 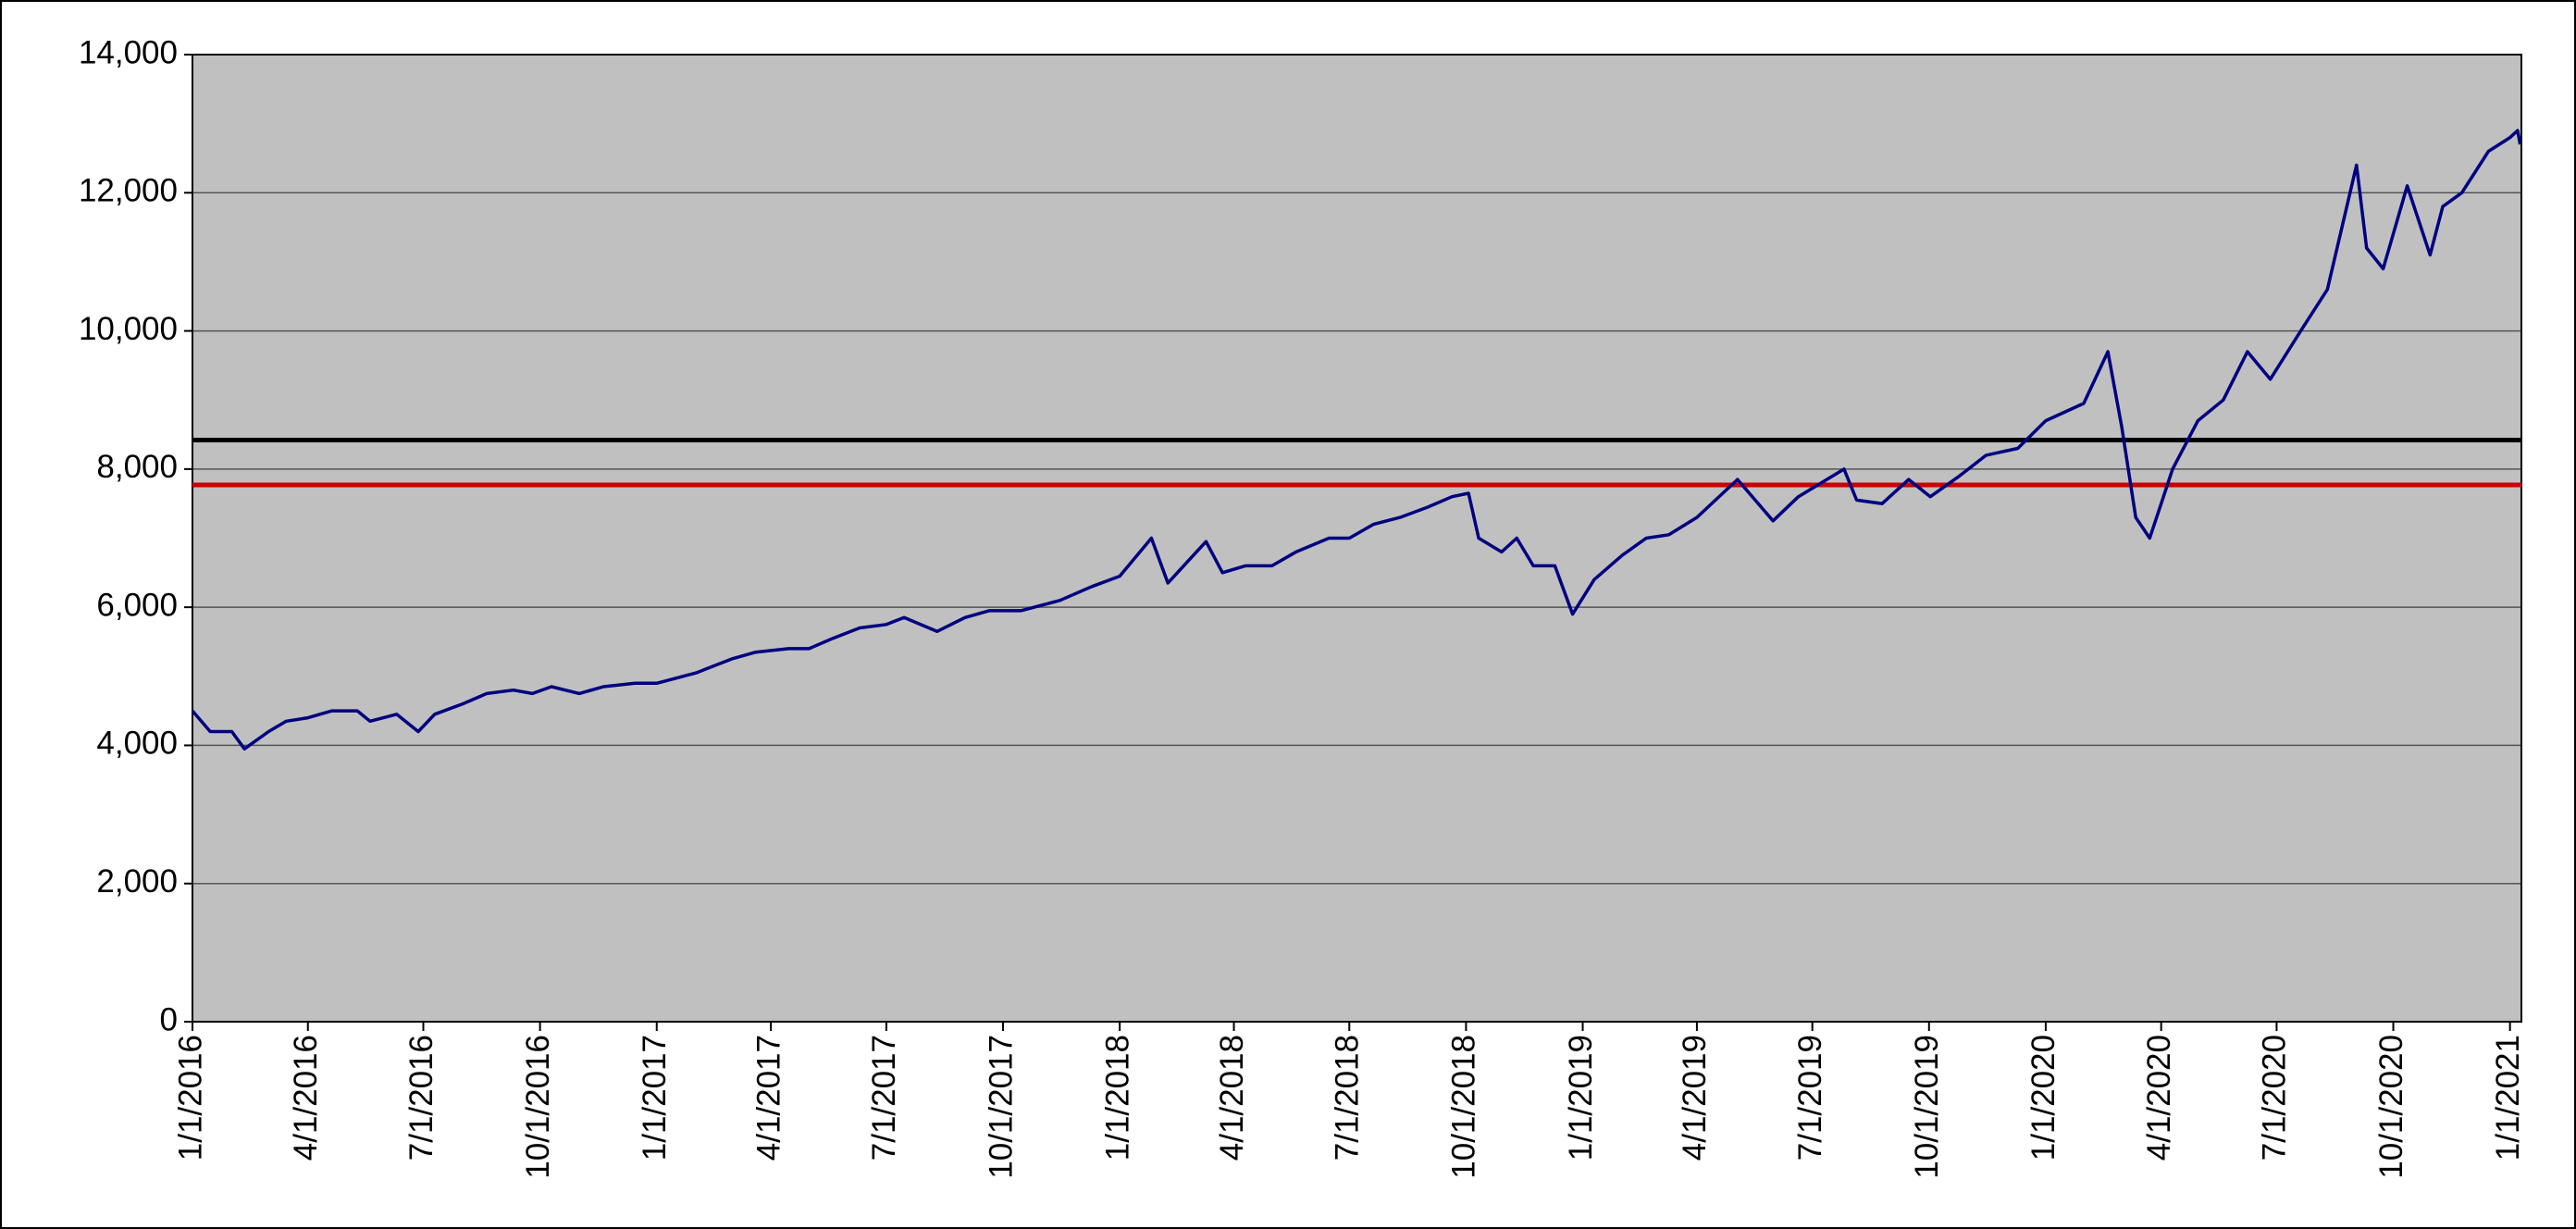 What do you see at coordinates (538, 1107) in the screenshot?
I see `x-tick-label: 10/1/2016` at bounding box center [538, 1107].